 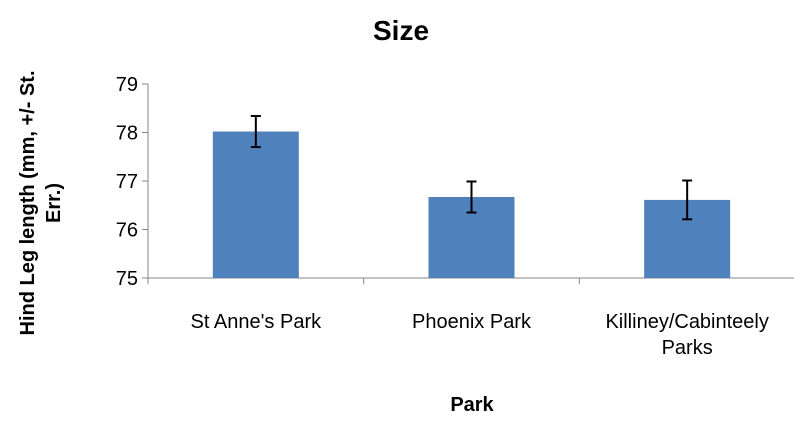 I want to click on y-tick-label: 76, so click(x=127, y=231).